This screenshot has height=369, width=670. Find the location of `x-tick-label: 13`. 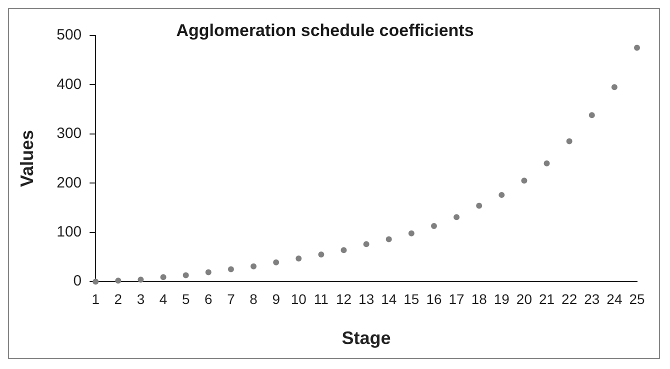

x-tick-label: 13 is located at coordinates (366, 298).